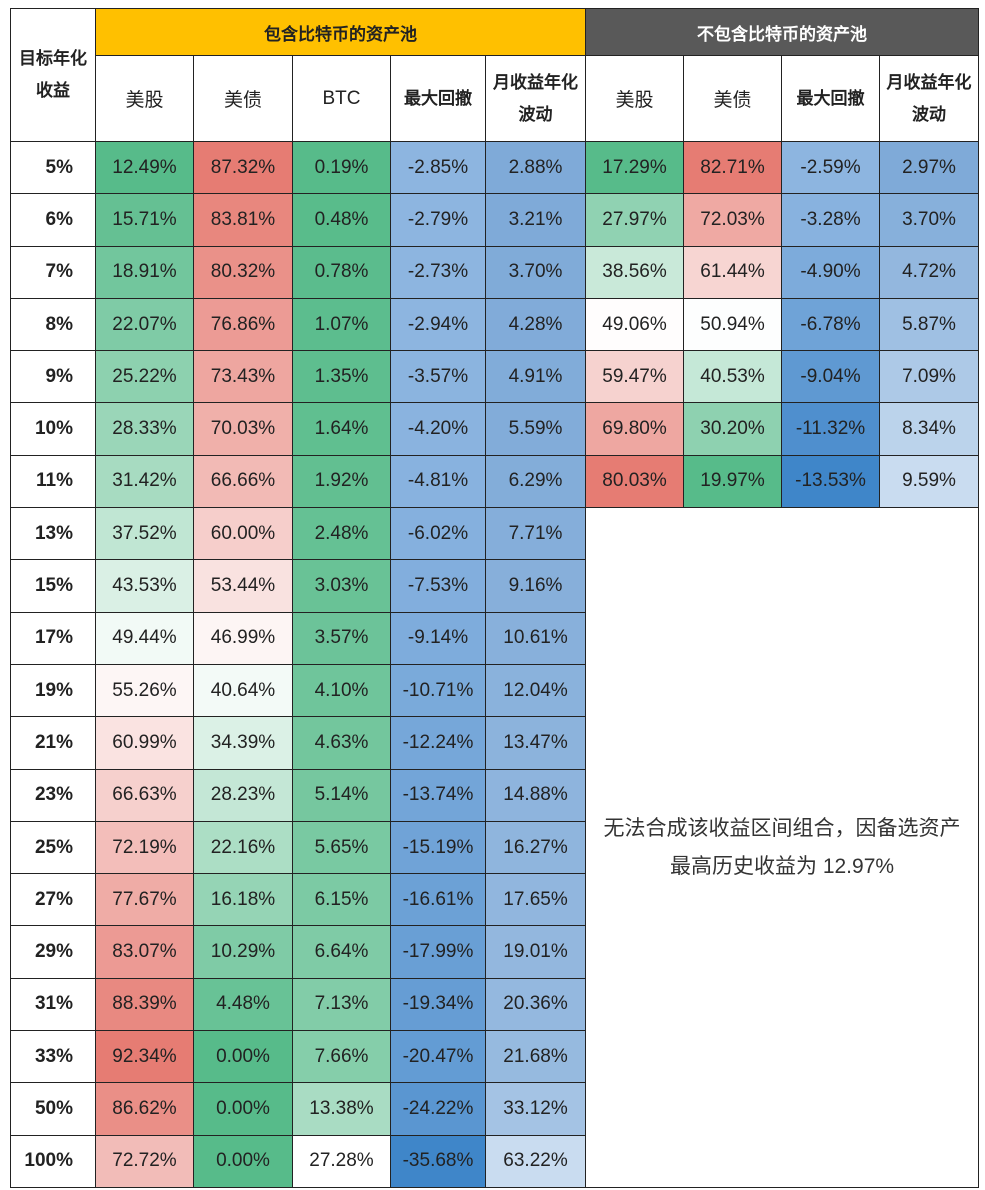 The height and width of the screenshot is (1190, 985). I want to click on with-btc-btc-cell: 4.63%, so click(341, 743).